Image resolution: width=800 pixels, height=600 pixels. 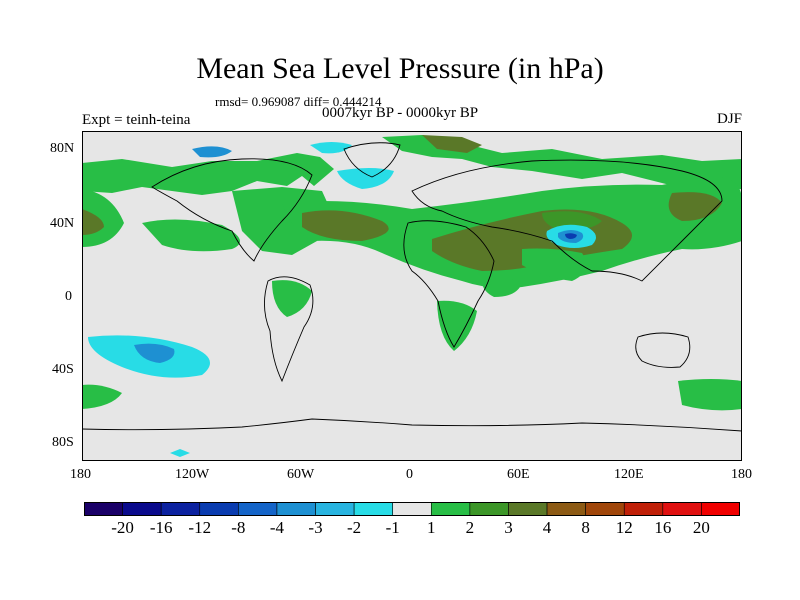 I want to click on season-label: DJF, so click(x=729, y=119).